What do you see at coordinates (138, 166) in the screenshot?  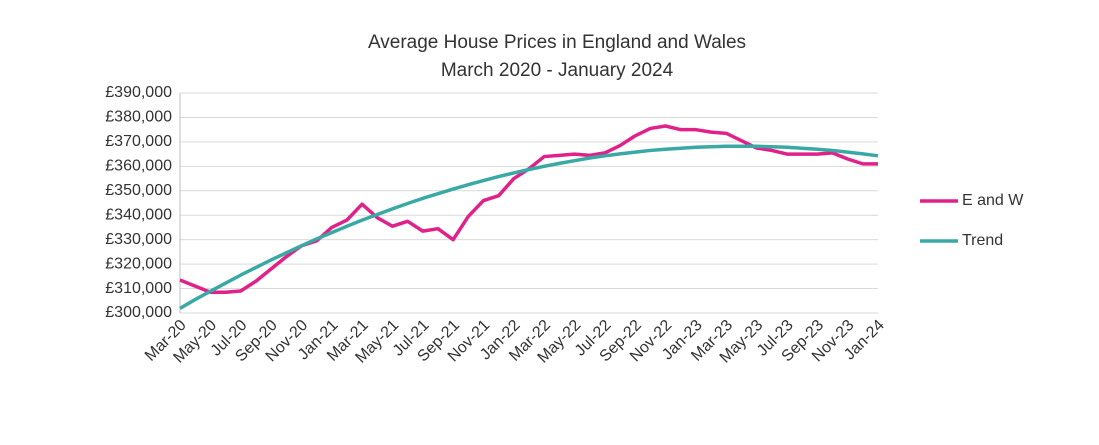 I see `y-tick-label: £360,000` at bounding box center [138, 166].